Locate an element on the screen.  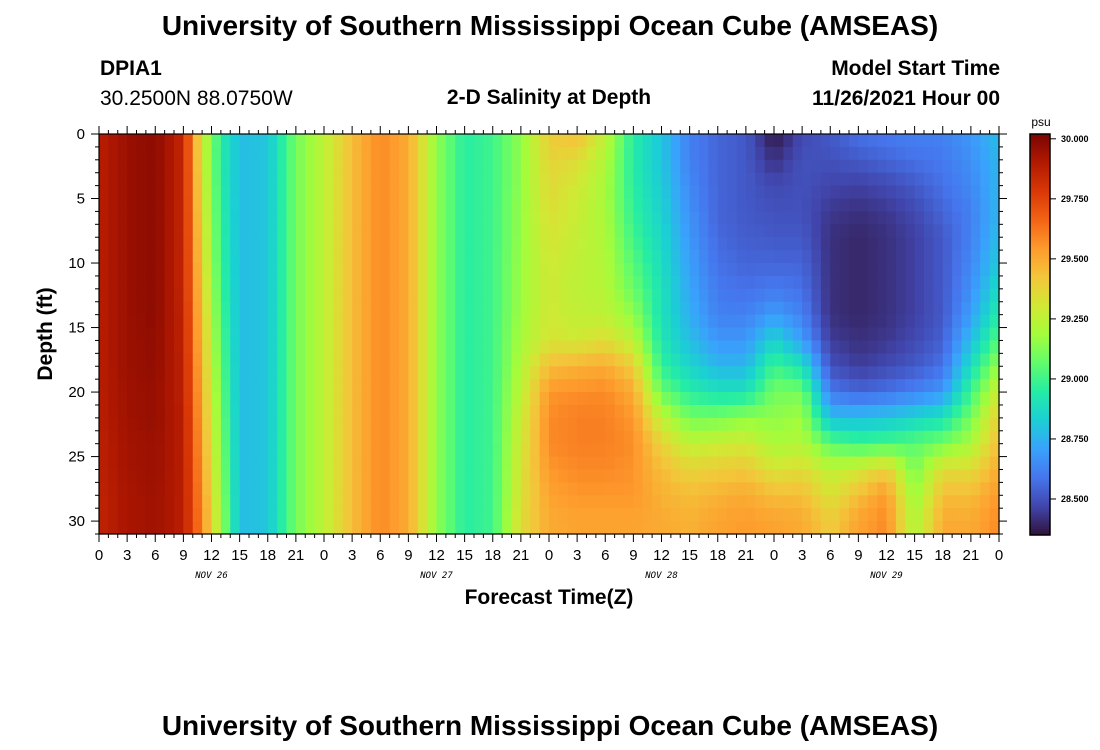
x-tick-label: 0 is located at coordinates (774, 555).